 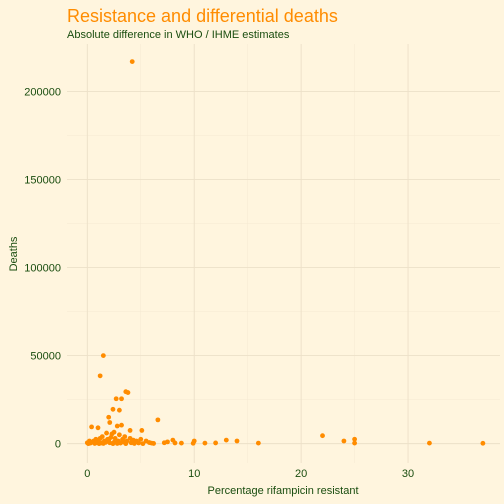 I want to click on x-tick-label: 0, so click(x=87, y=474).